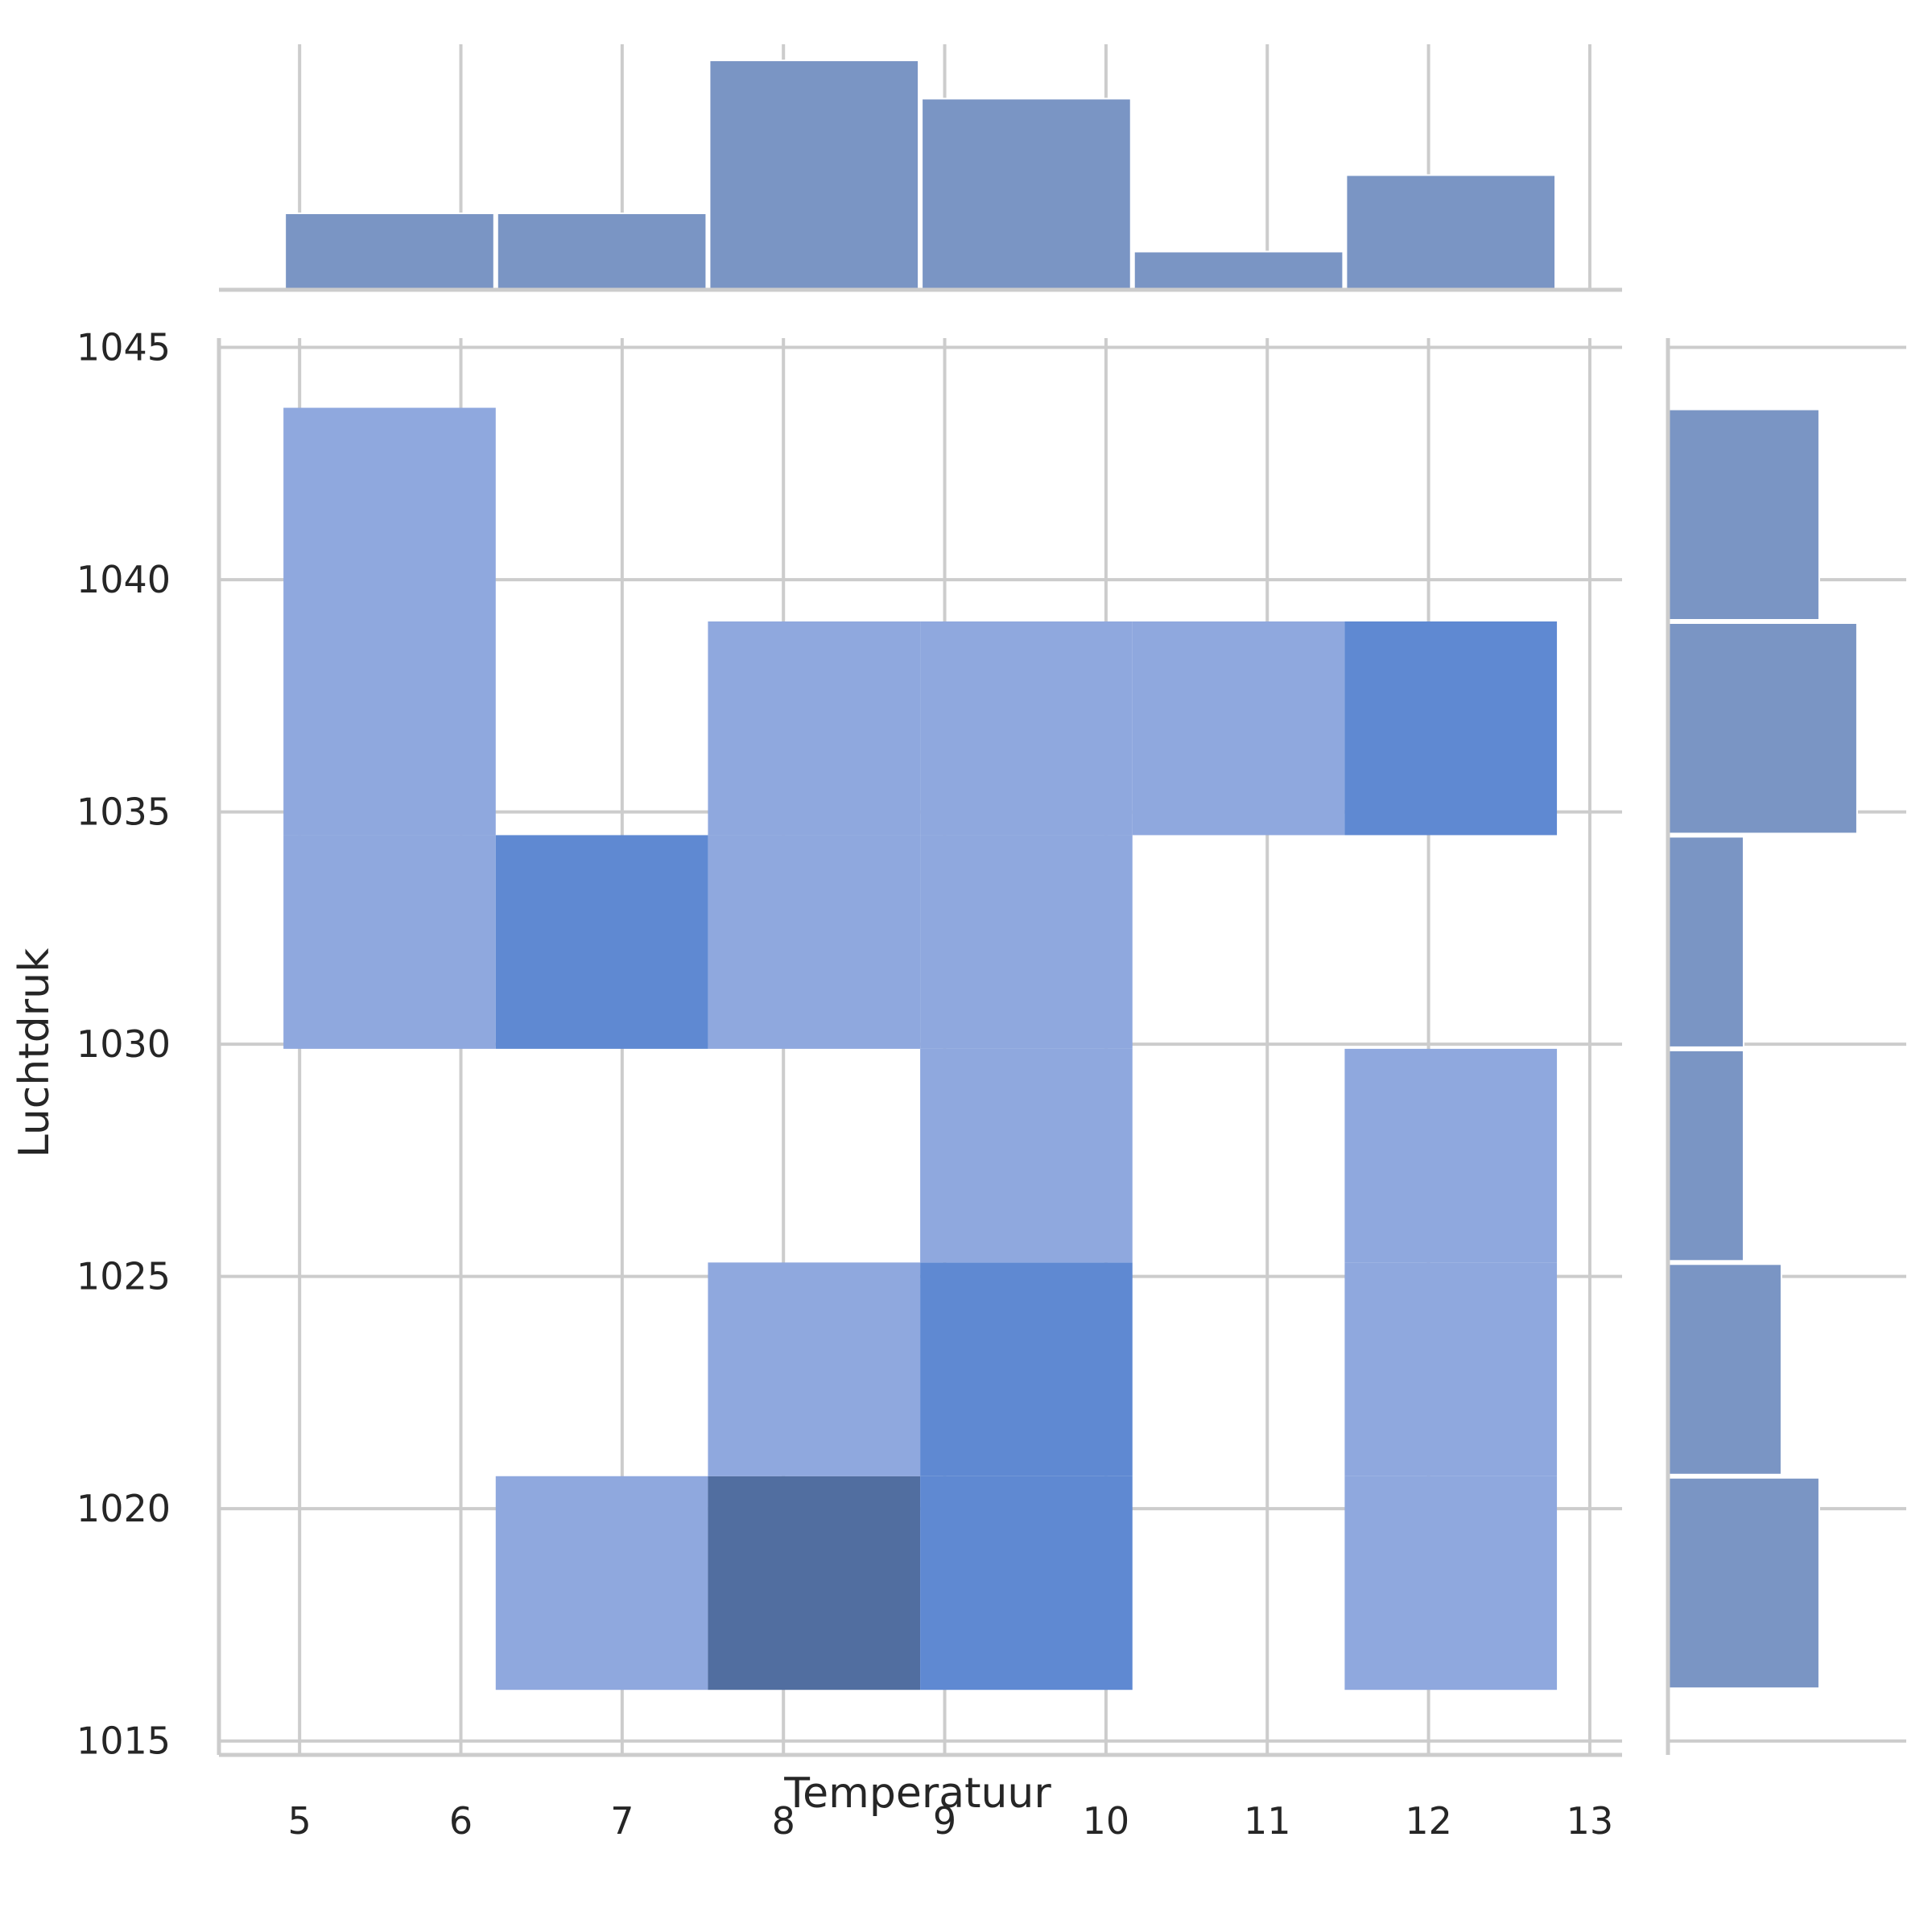 The width and height of the screenshot is (1932, 1932). Describe the element at coordinates (300, 1821) in the screenshot. I see `x-tick-label: 5` at that location.